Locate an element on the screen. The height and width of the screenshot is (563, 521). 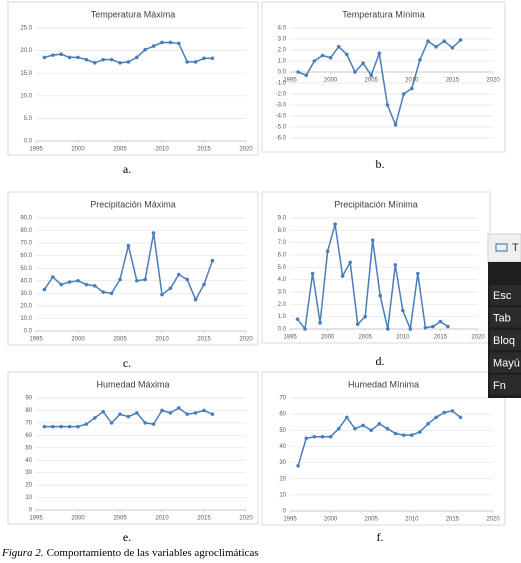
chart-title: Precipitación Mínima is located at coordinates (376, 204).